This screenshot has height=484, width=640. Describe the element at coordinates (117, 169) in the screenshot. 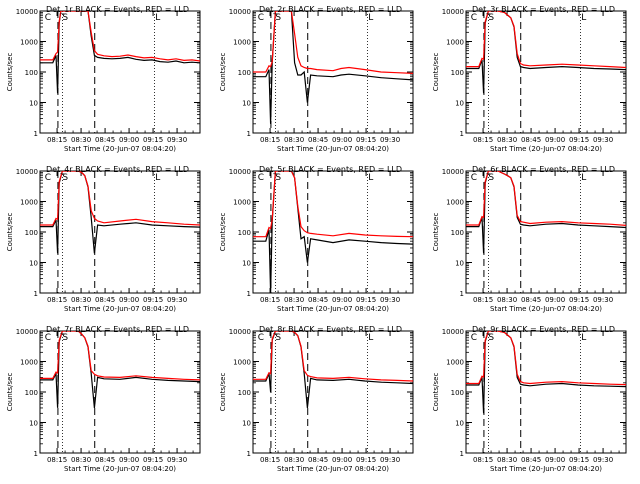

I see `panel-title: Det_4r BLACK = Events, RED = LLD` at that location.